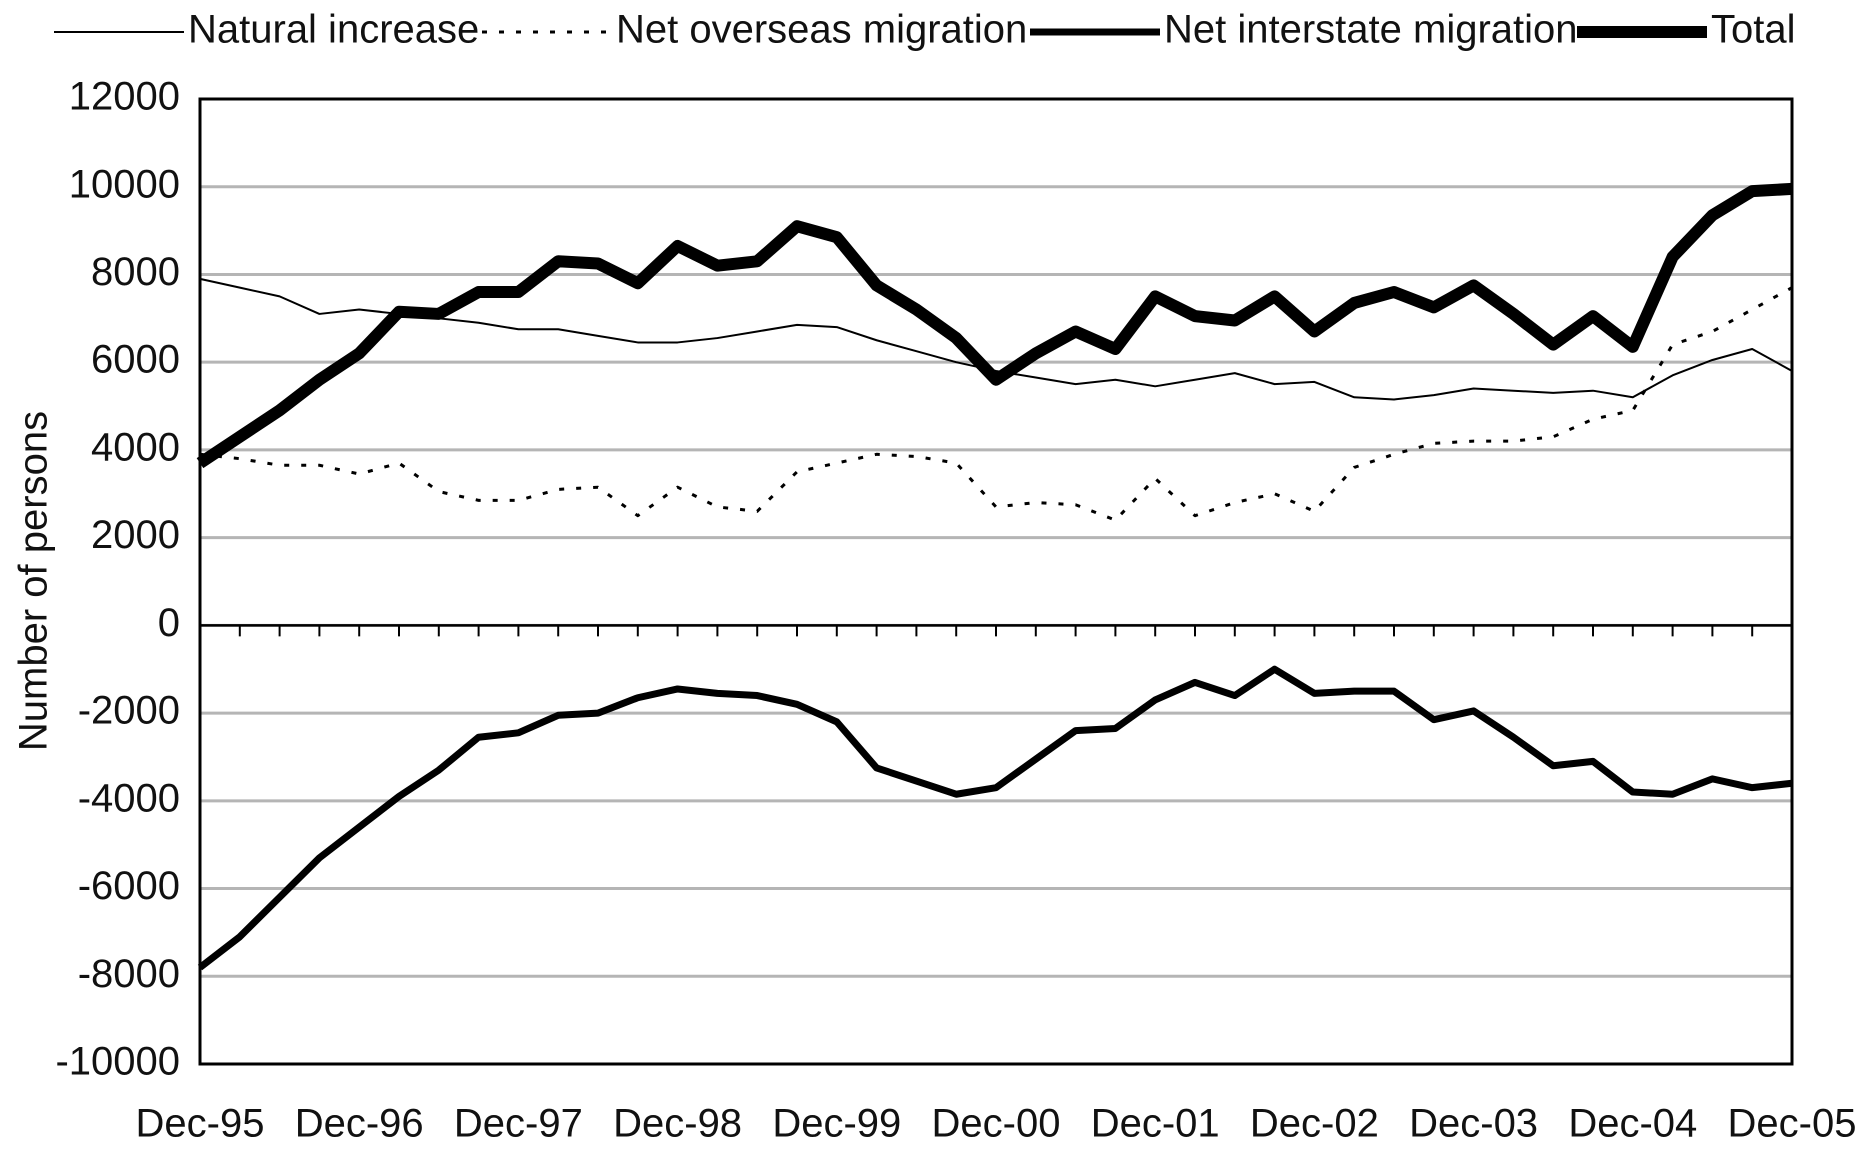 Image resolution: width=1857 pixels, height=1149 pixels. Describe the element at coordinates (1753, 30) in the screenshot. I see `legend-label: Total` at that location.